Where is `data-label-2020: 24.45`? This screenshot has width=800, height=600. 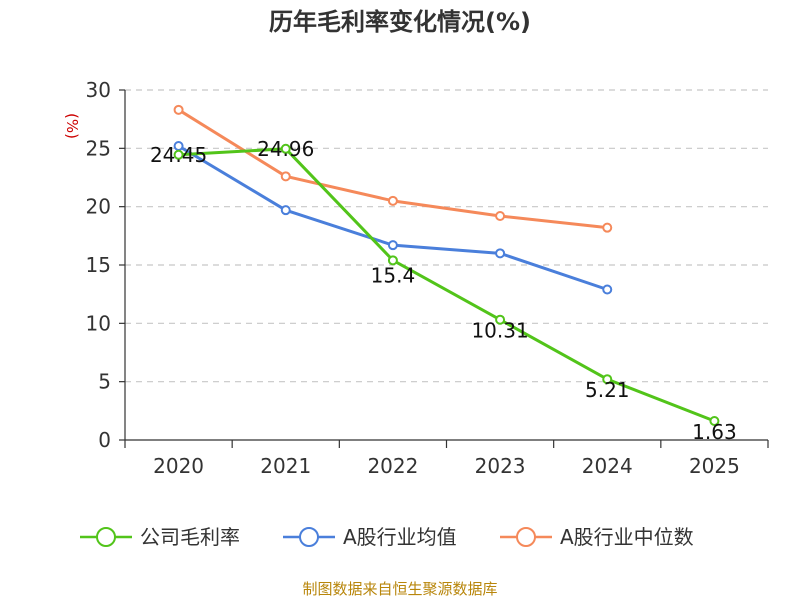 data-label-2020: 24.45 is located at coordinates (178, 155).